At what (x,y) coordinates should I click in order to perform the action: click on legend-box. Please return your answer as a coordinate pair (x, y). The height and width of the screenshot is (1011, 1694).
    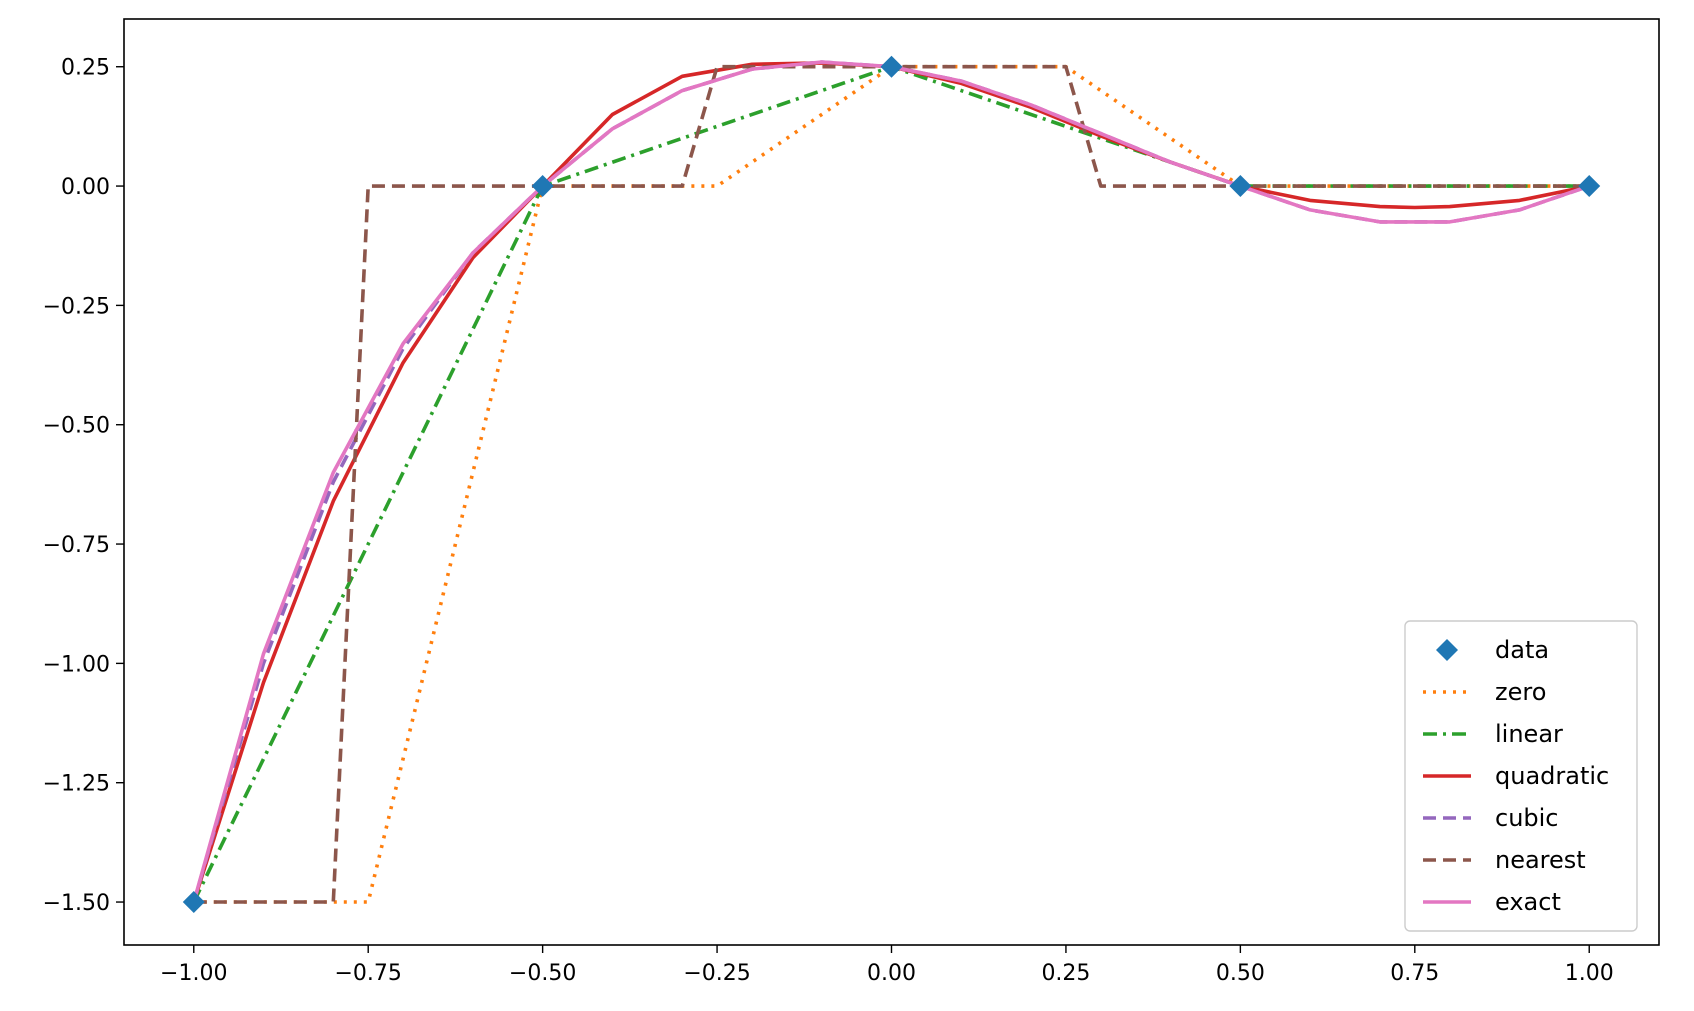
    Looking at the image, I should click on (1521, 776).